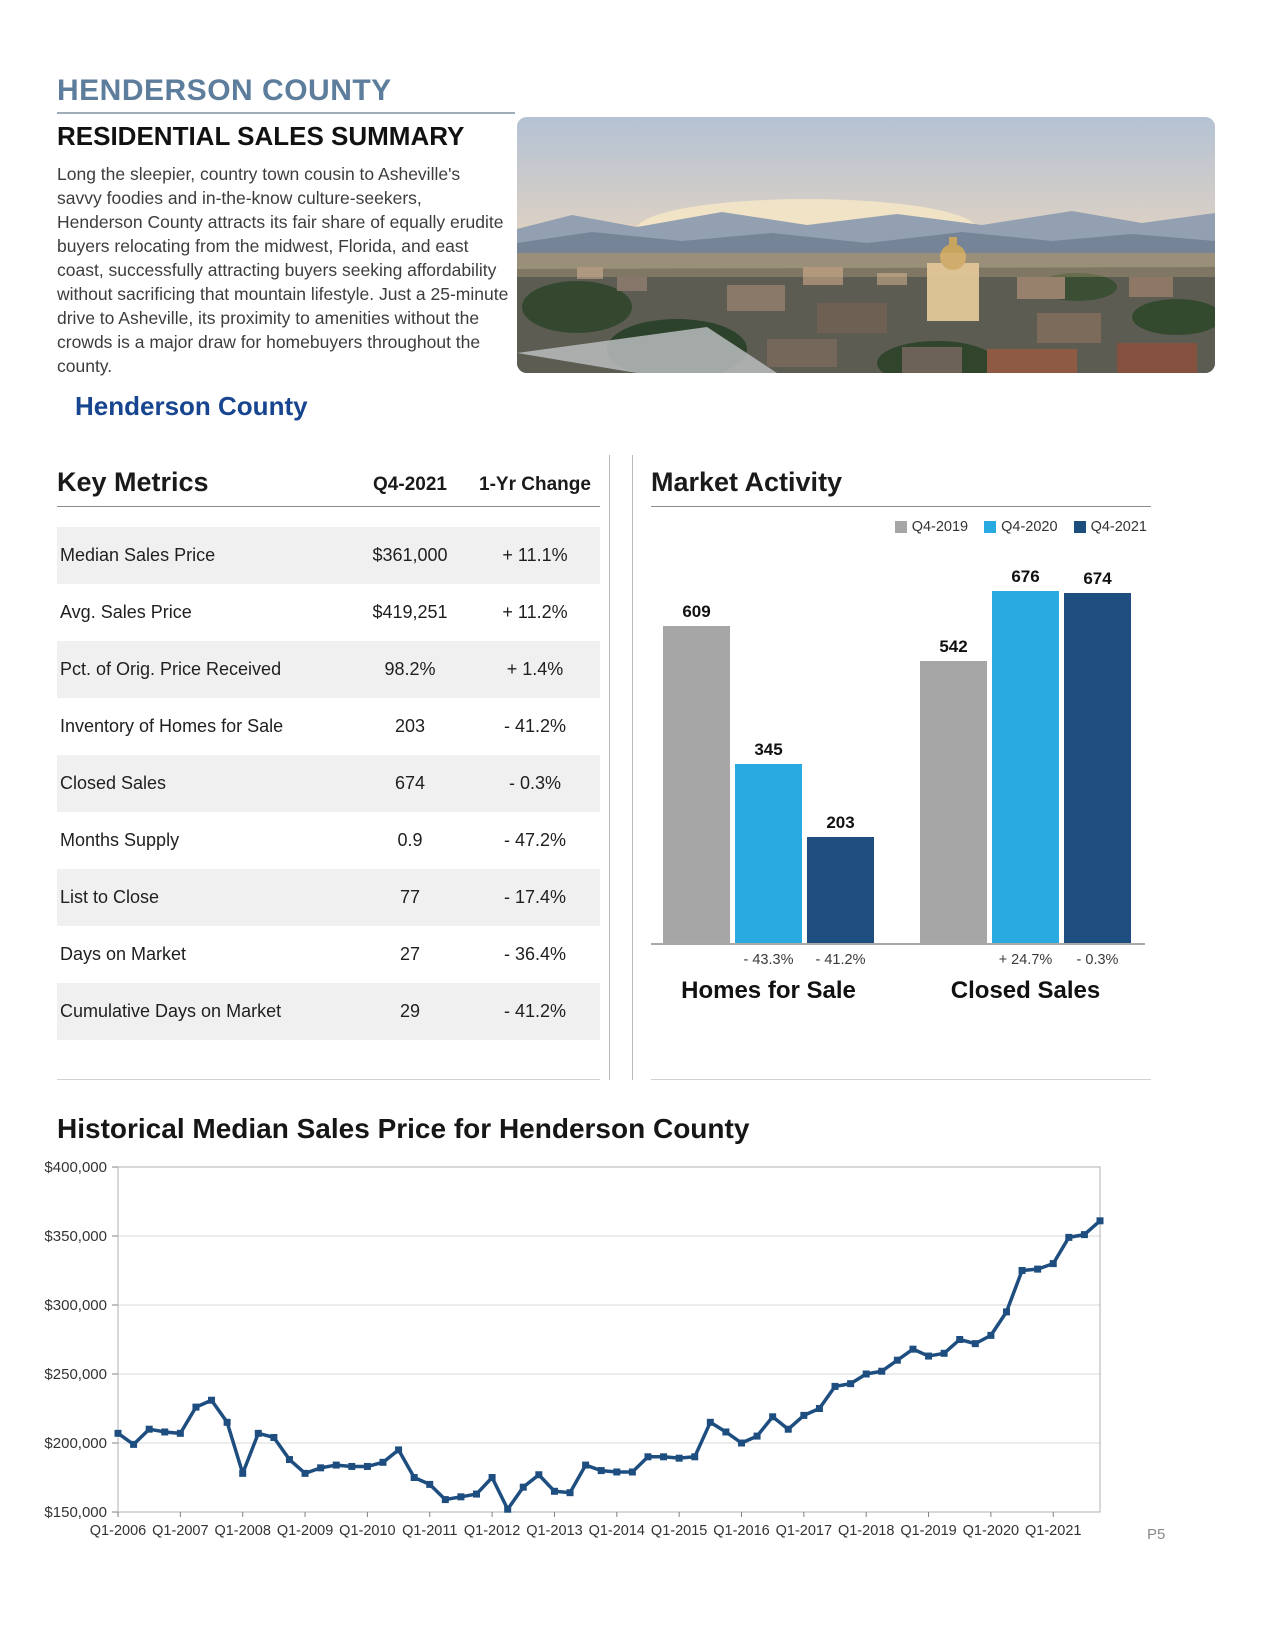 This screenshot has width=1275, height=1650. What do you see at coordinates (75, 1305) in the screenshot?
I see `svg-text: $300,000` at bounding box center [75, 1305].